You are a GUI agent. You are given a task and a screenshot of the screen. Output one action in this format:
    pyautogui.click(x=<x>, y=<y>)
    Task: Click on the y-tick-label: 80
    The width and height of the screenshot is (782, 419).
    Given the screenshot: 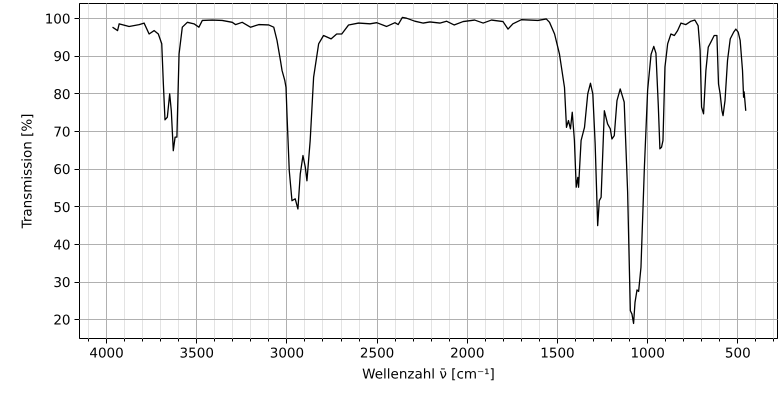 What is the action you would take?
    pyautogui.click(x=62, y=94)
    